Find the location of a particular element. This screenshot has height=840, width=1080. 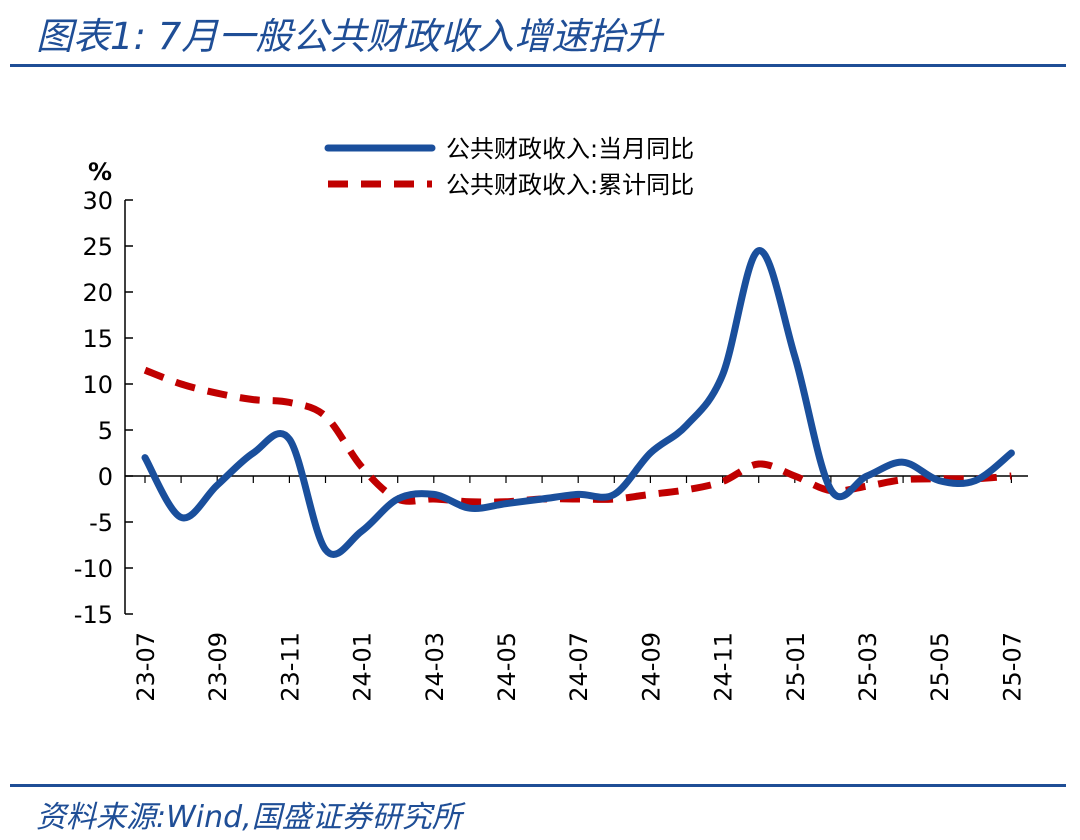

y-tick-label: 10 is located at coordinates (97, 385).